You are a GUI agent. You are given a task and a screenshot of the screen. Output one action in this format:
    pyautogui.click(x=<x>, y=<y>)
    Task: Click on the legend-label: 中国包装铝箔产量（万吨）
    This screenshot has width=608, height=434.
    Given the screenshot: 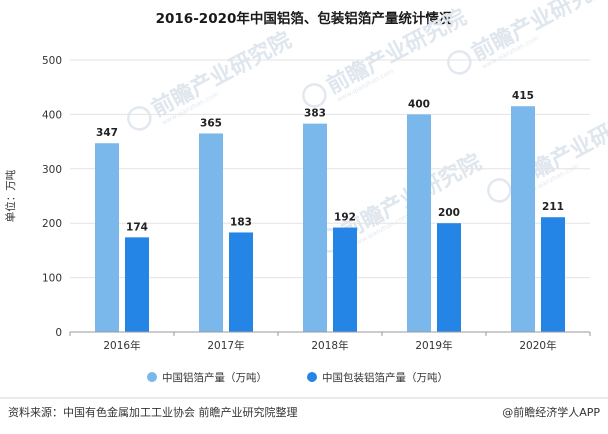 What is the action you would take?
    pyautogui.click(x=385, y=377)
    